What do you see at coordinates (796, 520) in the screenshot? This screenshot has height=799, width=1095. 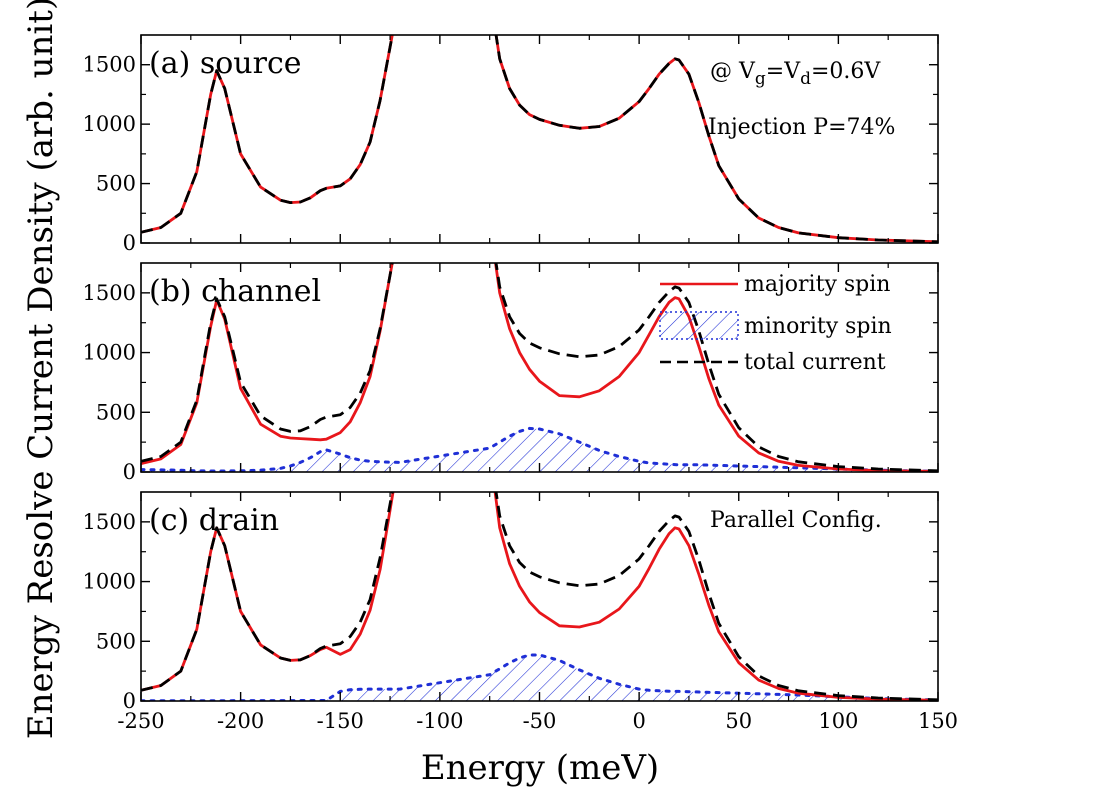 I see `parallel-config-annotation: Parallel Config.` at bounding box center [796, 520].